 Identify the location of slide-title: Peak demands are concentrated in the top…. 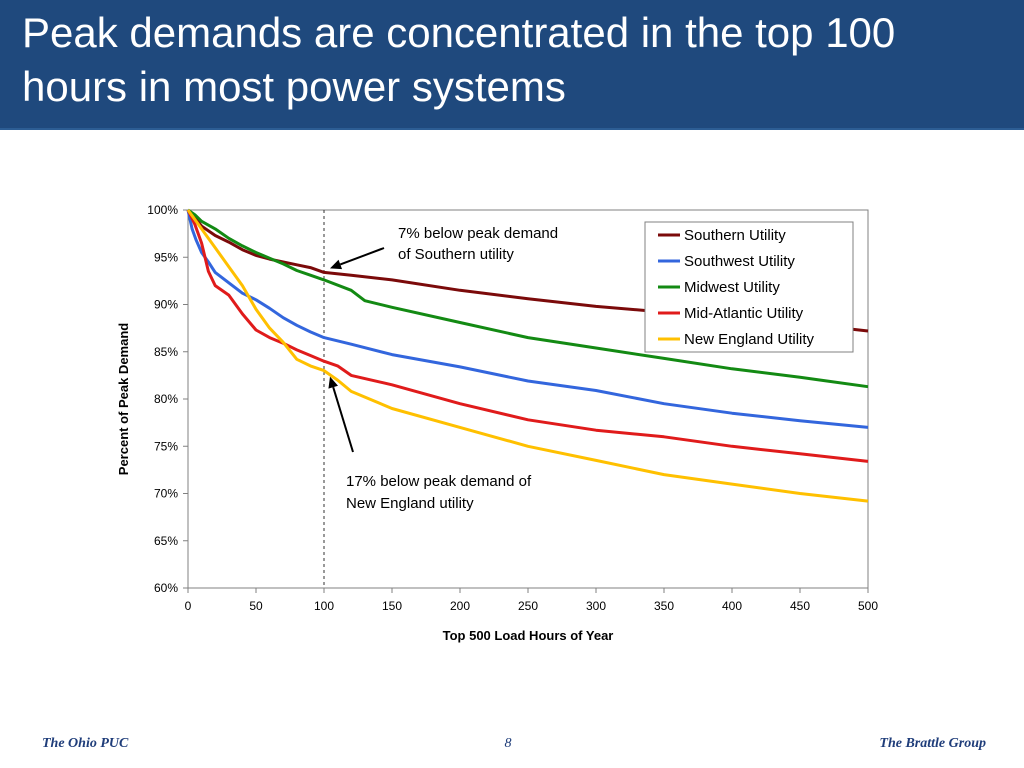
(459, 59).